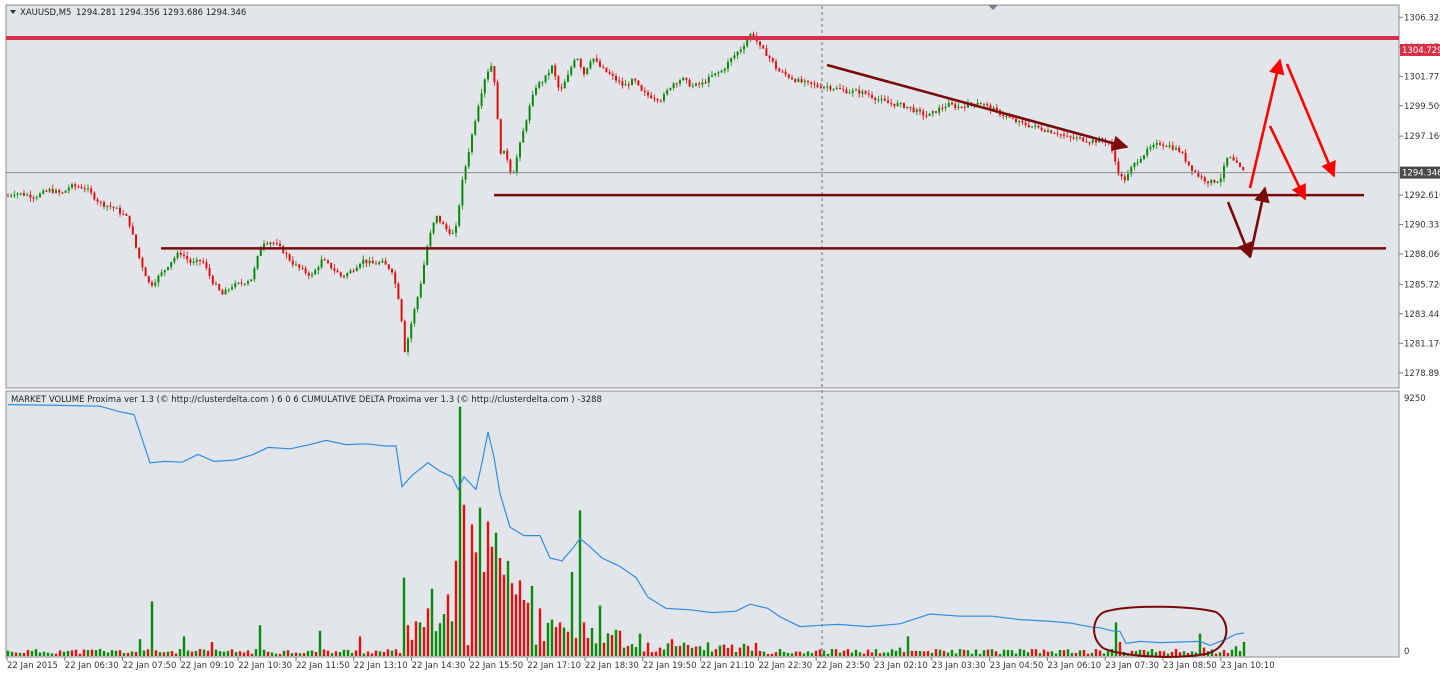  I want to click on chart-shift-marker, so click(993, 7).